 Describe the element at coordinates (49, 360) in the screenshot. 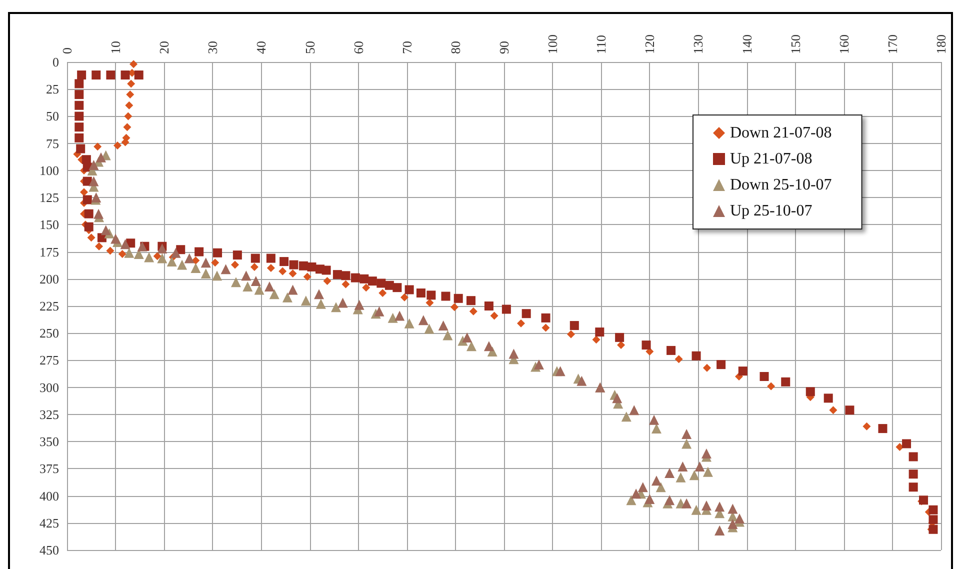

I see `y-tick-label: 275` at that location.